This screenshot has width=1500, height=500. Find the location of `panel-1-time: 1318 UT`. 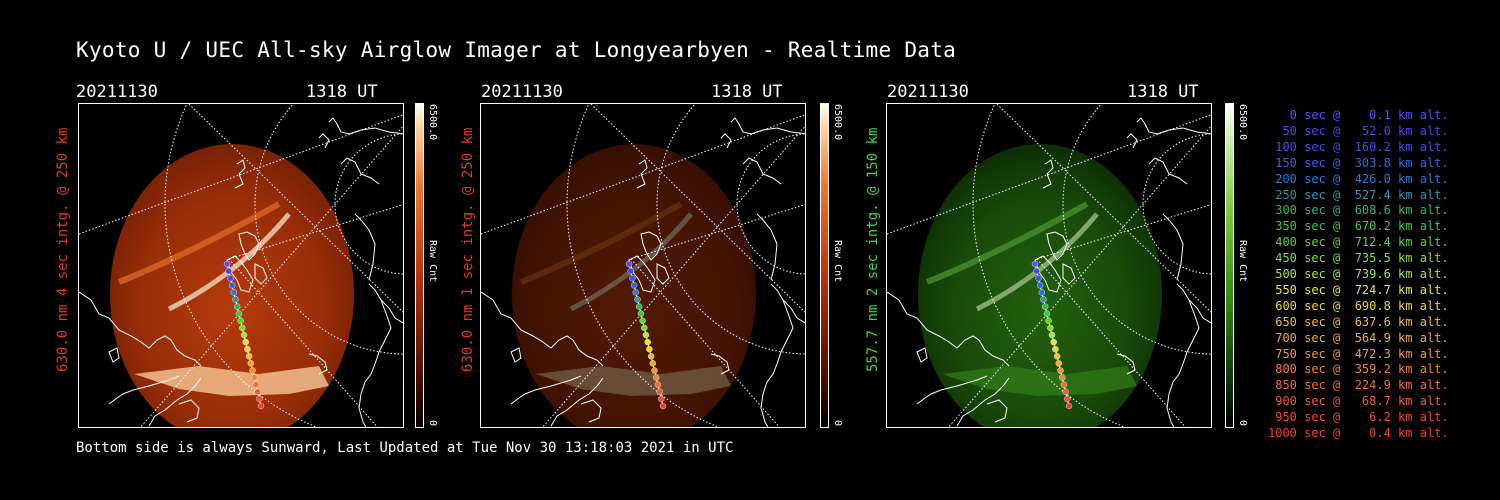

panel-1-time: 1318 UT is located at coordinates (342, 92).